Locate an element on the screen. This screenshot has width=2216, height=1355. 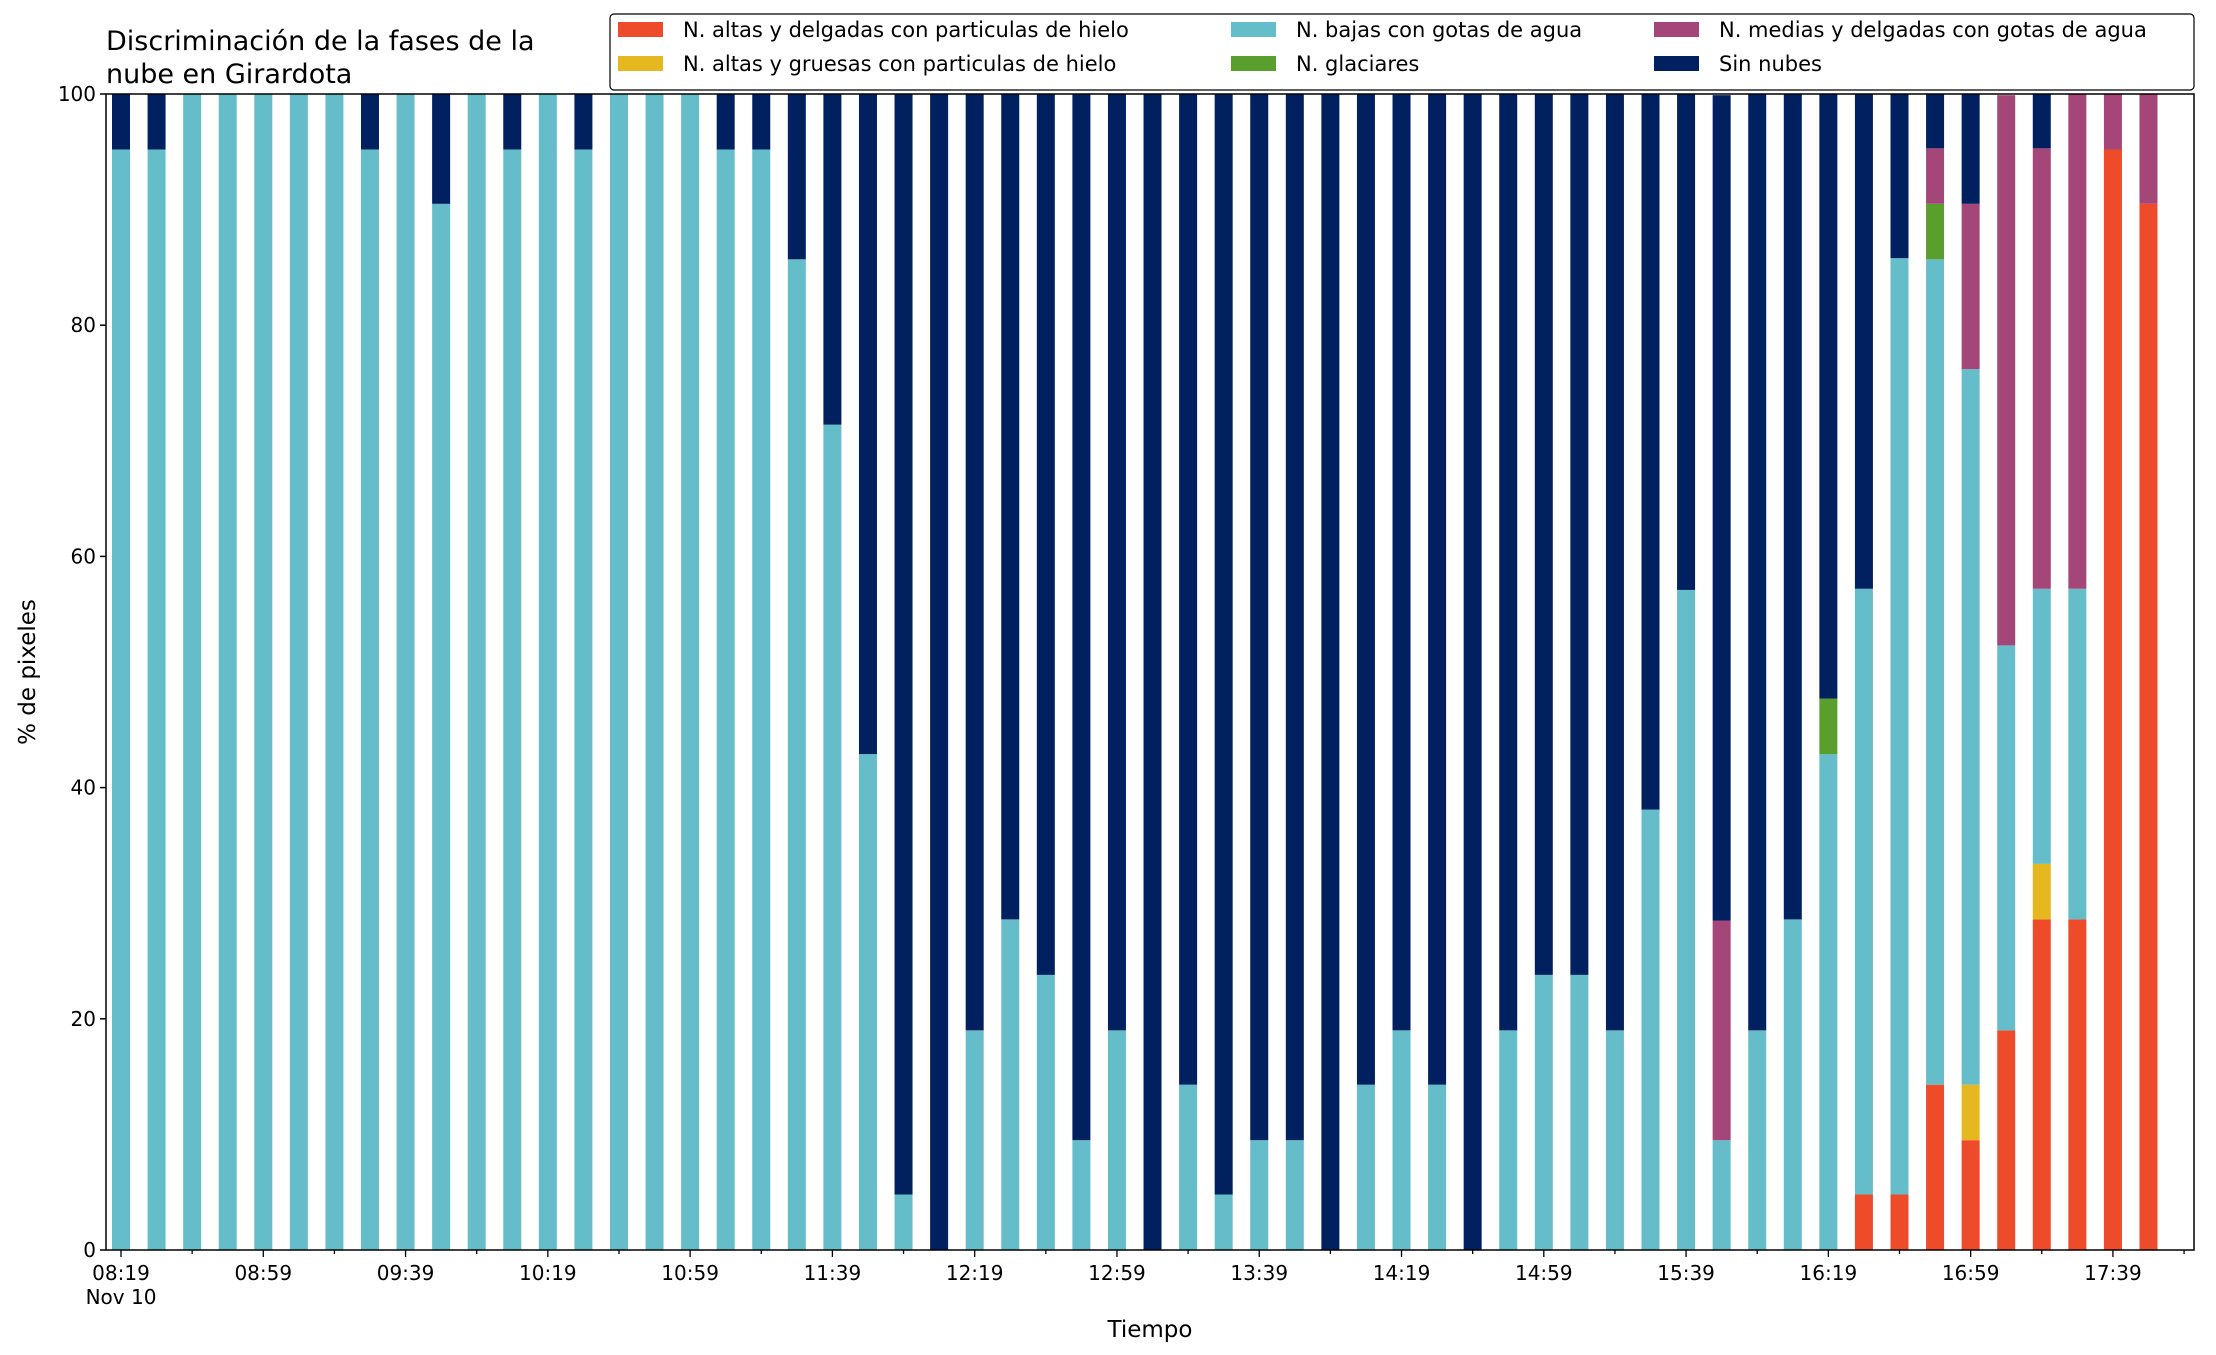
x-tick-label: 16:19 is located at coordinates (1829, 1273).